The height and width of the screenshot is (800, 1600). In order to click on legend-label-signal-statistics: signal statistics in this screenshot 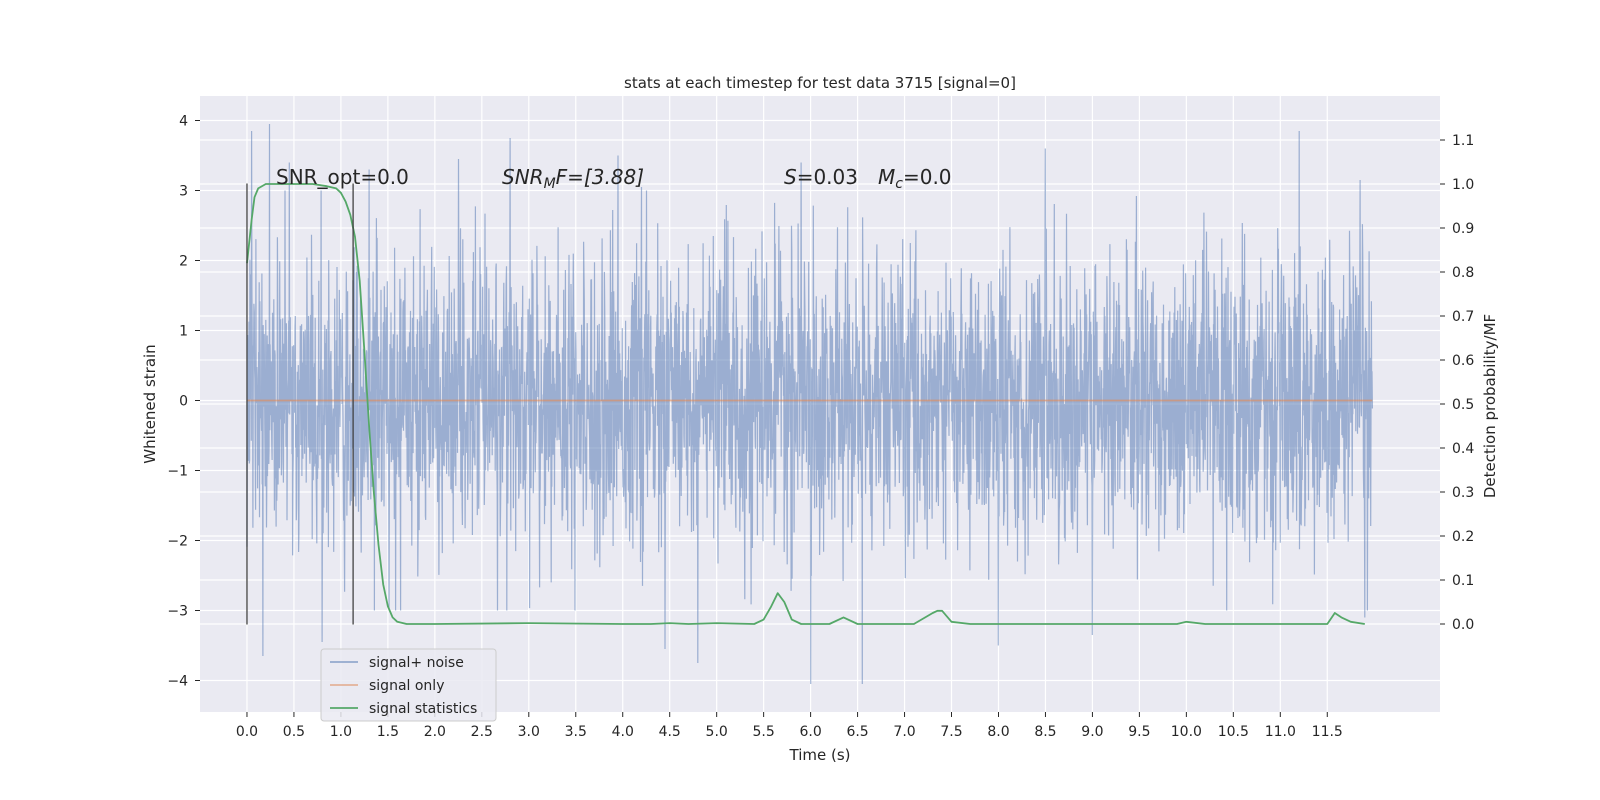, I will do `click(423, 709)`.